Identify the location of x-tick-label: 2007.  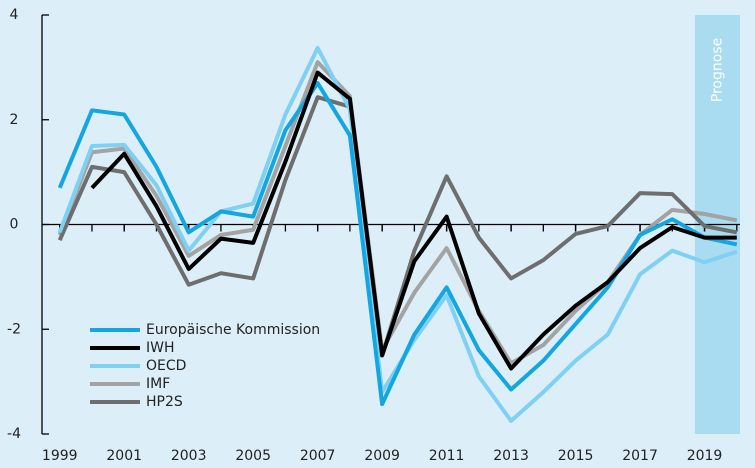
(318, 456).